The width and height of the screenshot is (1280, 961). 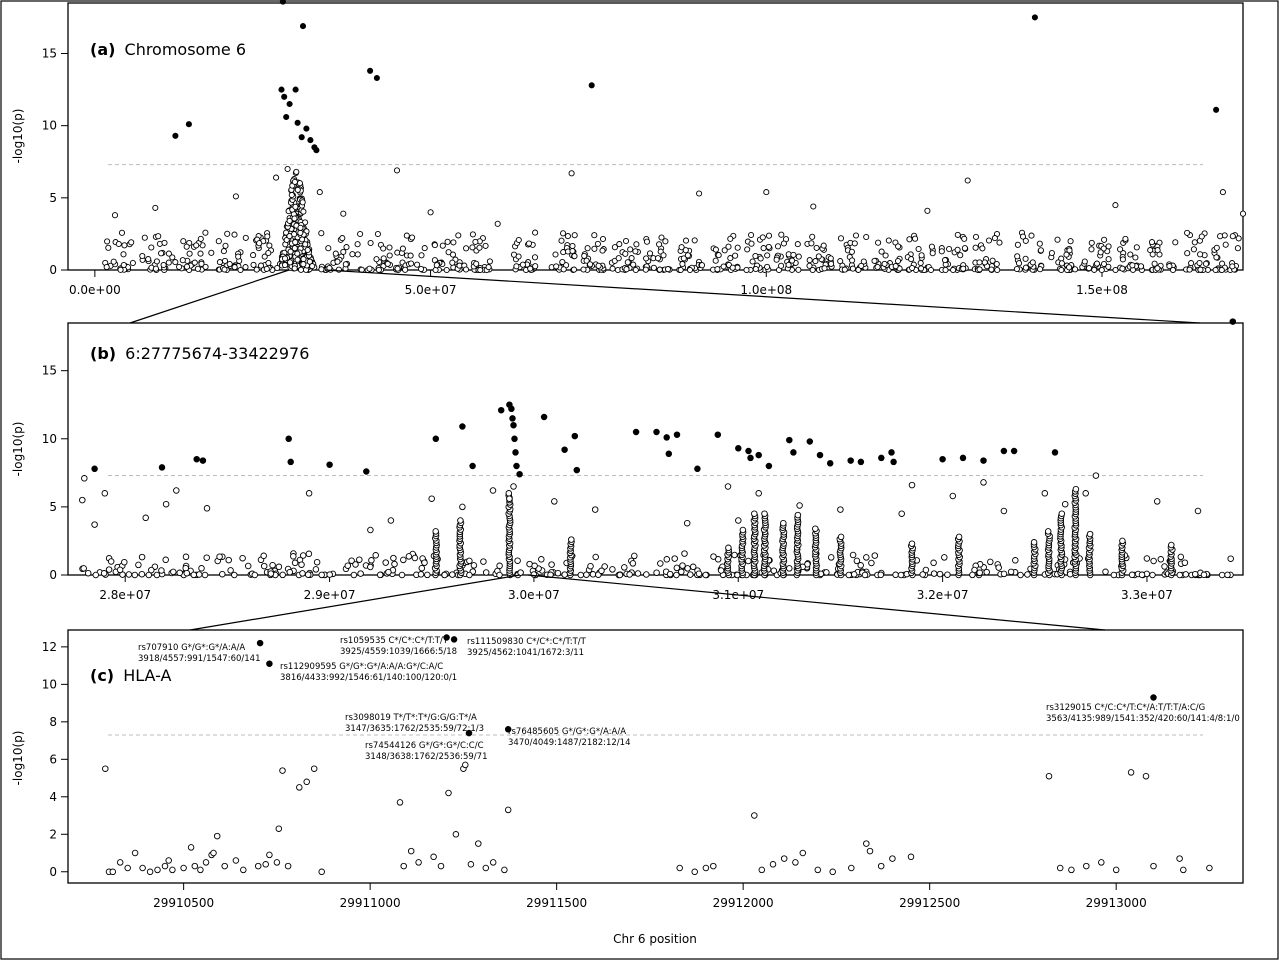 I want to click on x-tick-label: 2.9e+07, so click(x=330, y=595).